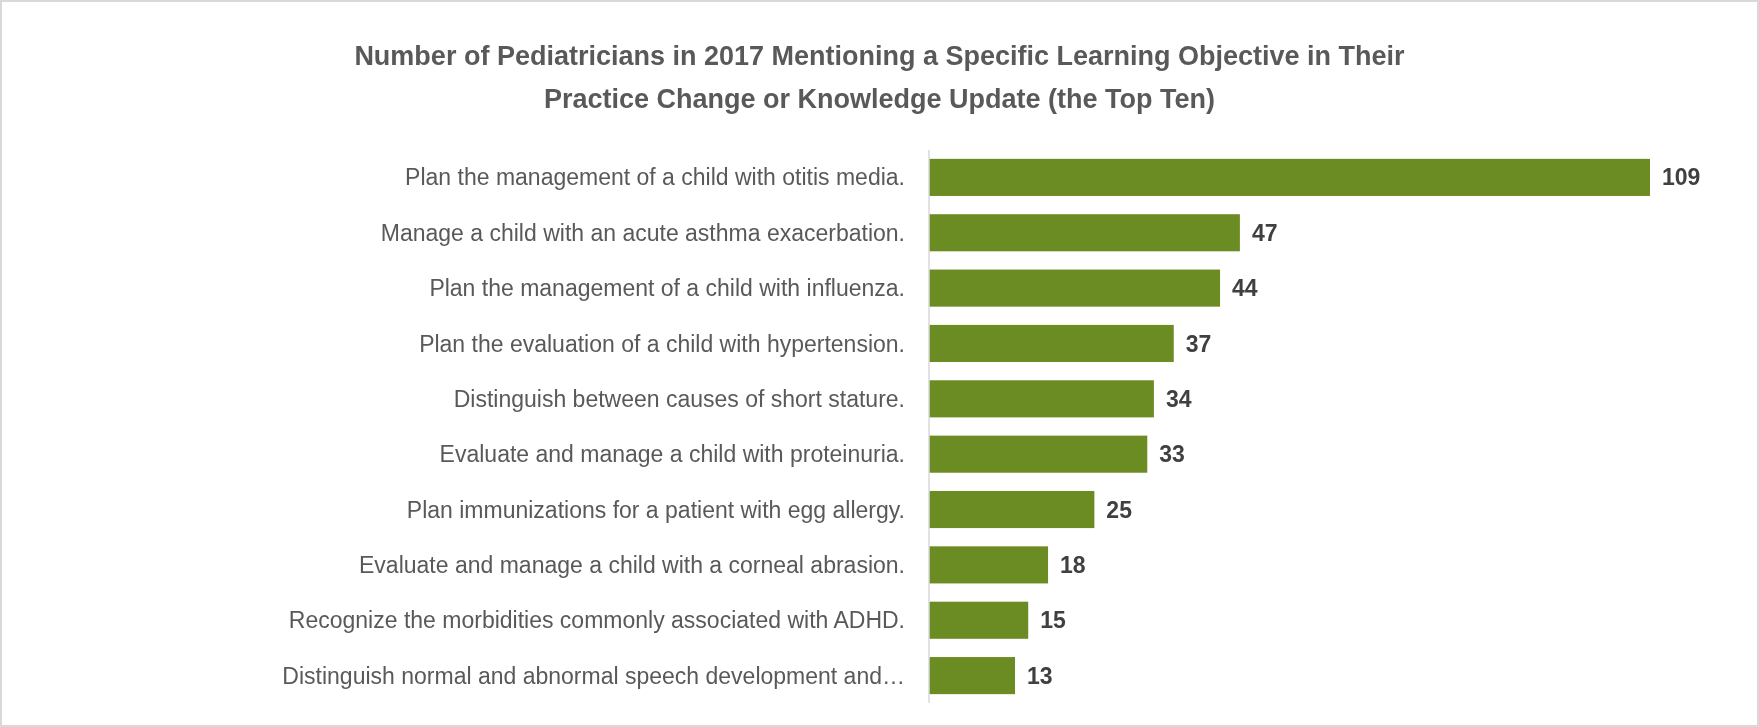  What do you see at coordinates (1681, 177) in the screenshot?
I see `data-label: 109` at bounding box center [1681, 177].